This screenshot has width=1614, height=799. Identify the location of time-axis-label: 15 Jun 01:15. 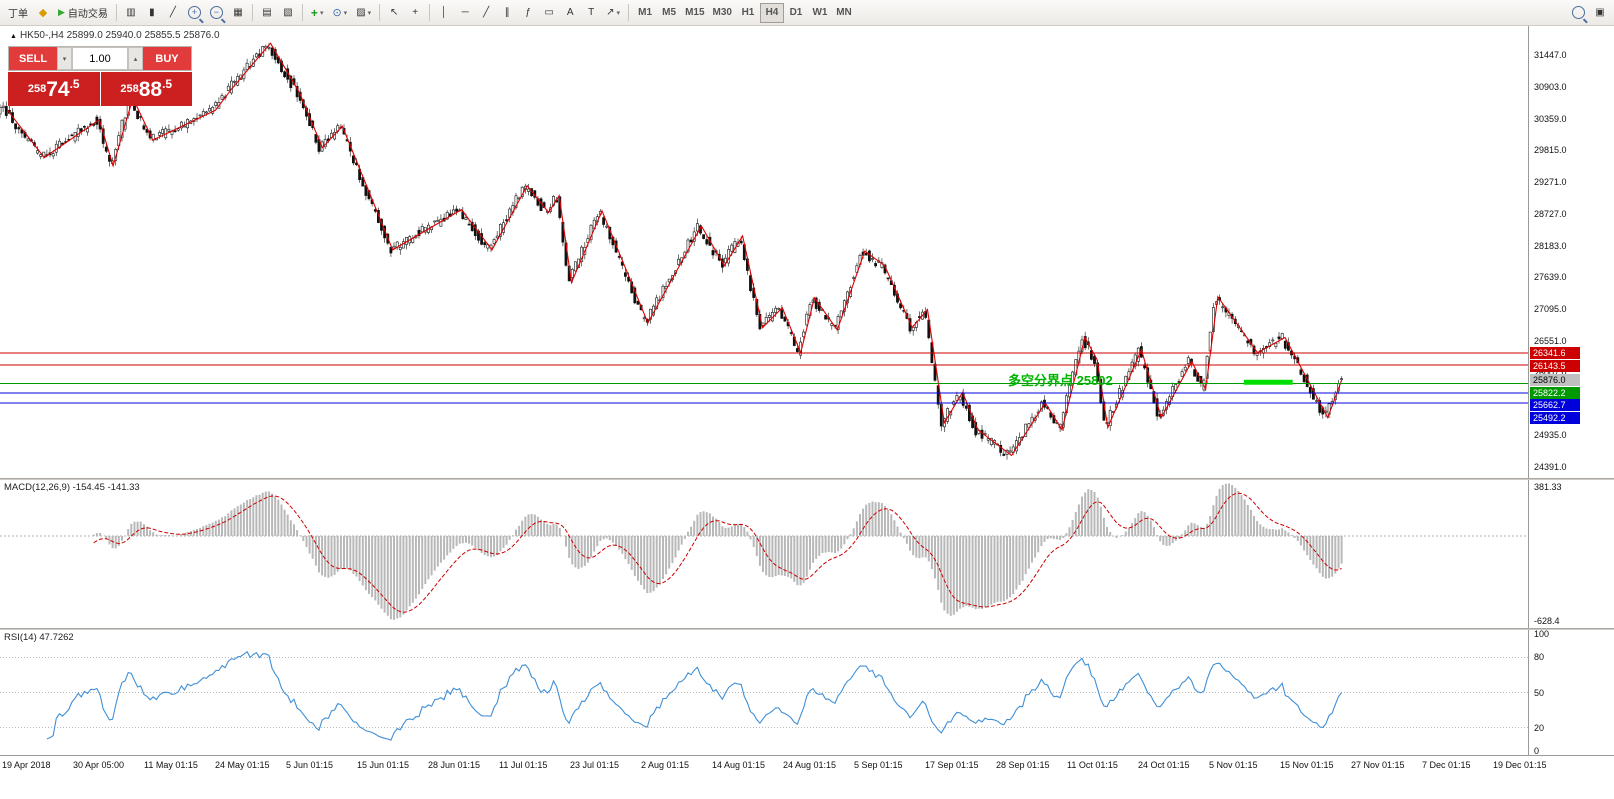
(383, 765).